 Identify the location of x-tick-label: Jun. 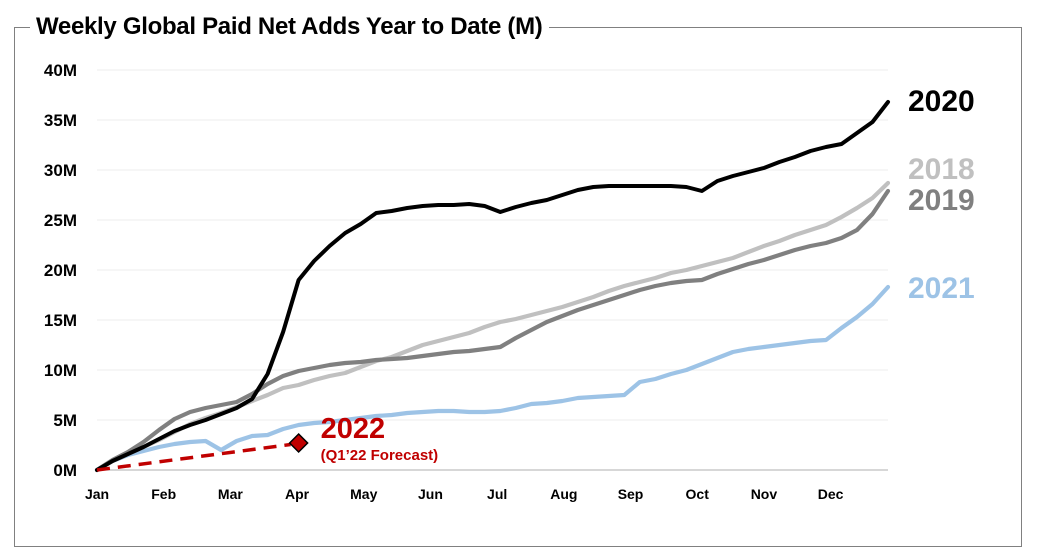
(430, 494).